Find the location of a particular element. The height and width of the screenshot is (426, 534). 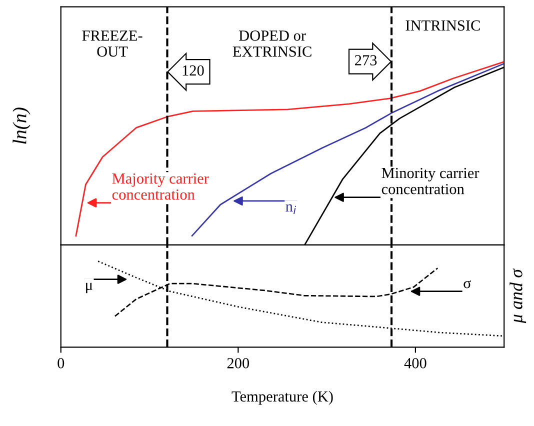

y-axis-title: μ and σ is located at coordinates (518, 296).